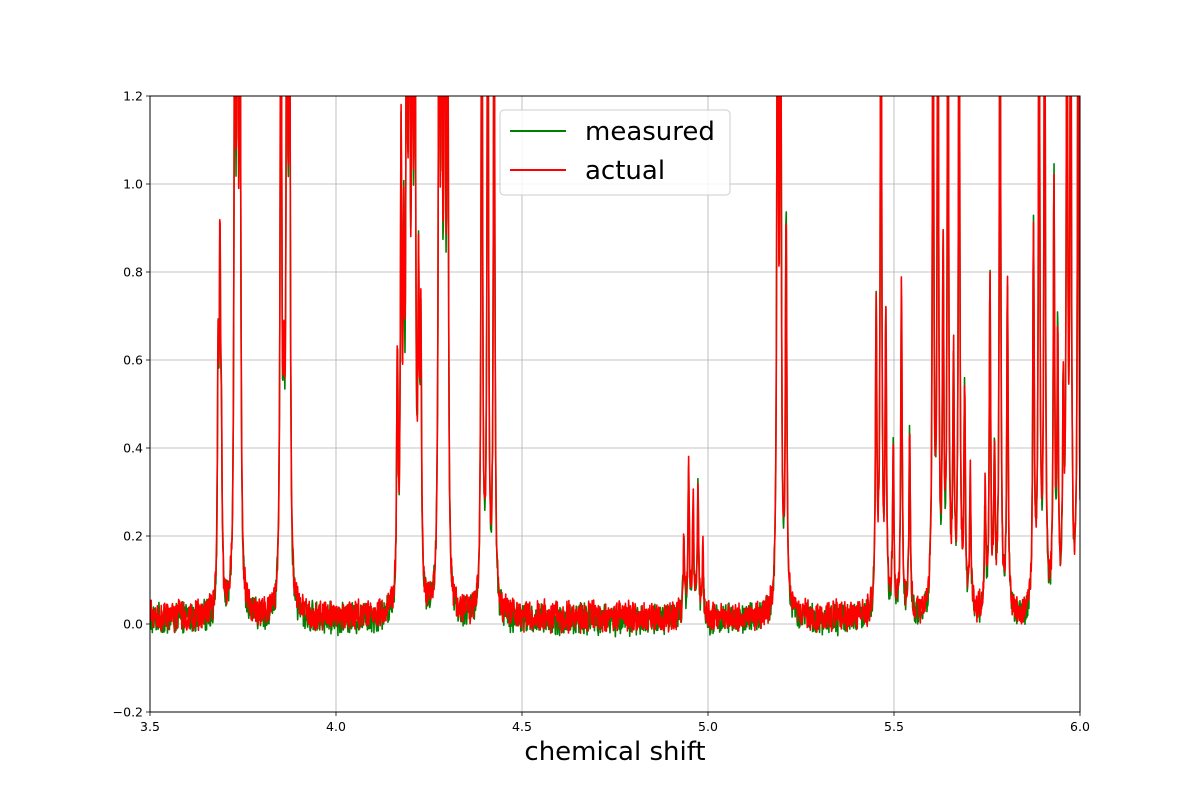 This screenshot has height=800, width=1200. Describe the element at coordinates (522, 726) in the screenshot. I see `x-tick-label: 4.5` at that location.